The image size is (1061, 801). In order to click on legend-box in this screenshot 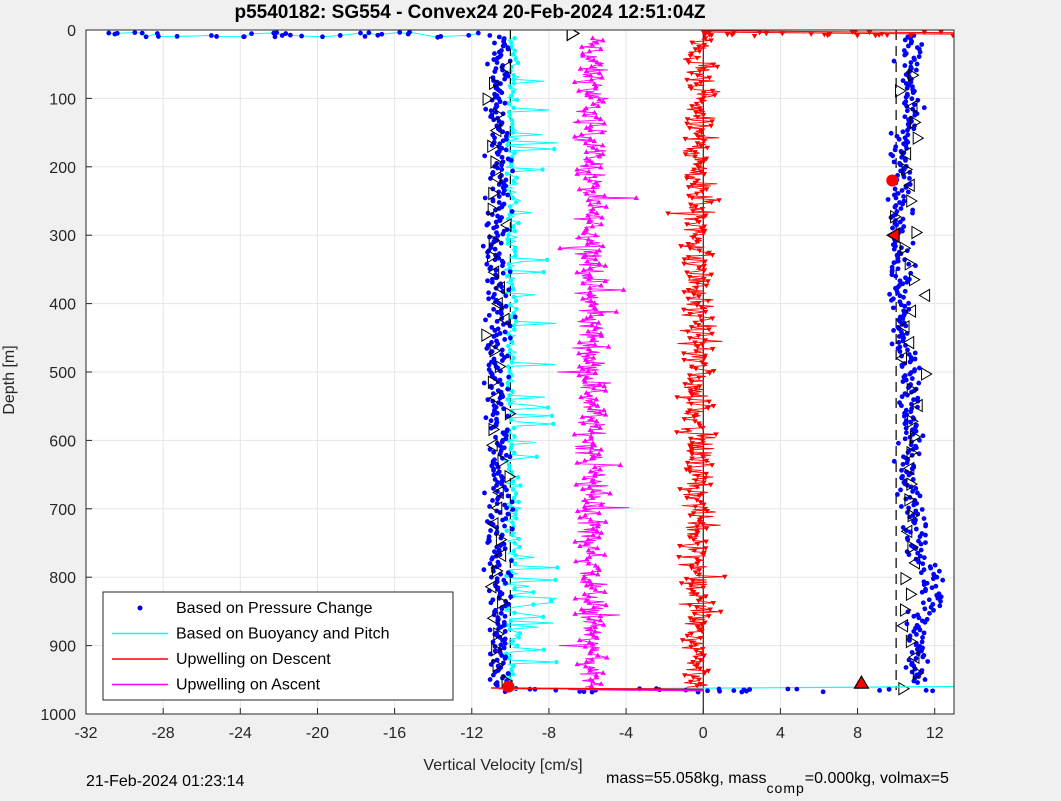, I will do `click(278, 646)`.